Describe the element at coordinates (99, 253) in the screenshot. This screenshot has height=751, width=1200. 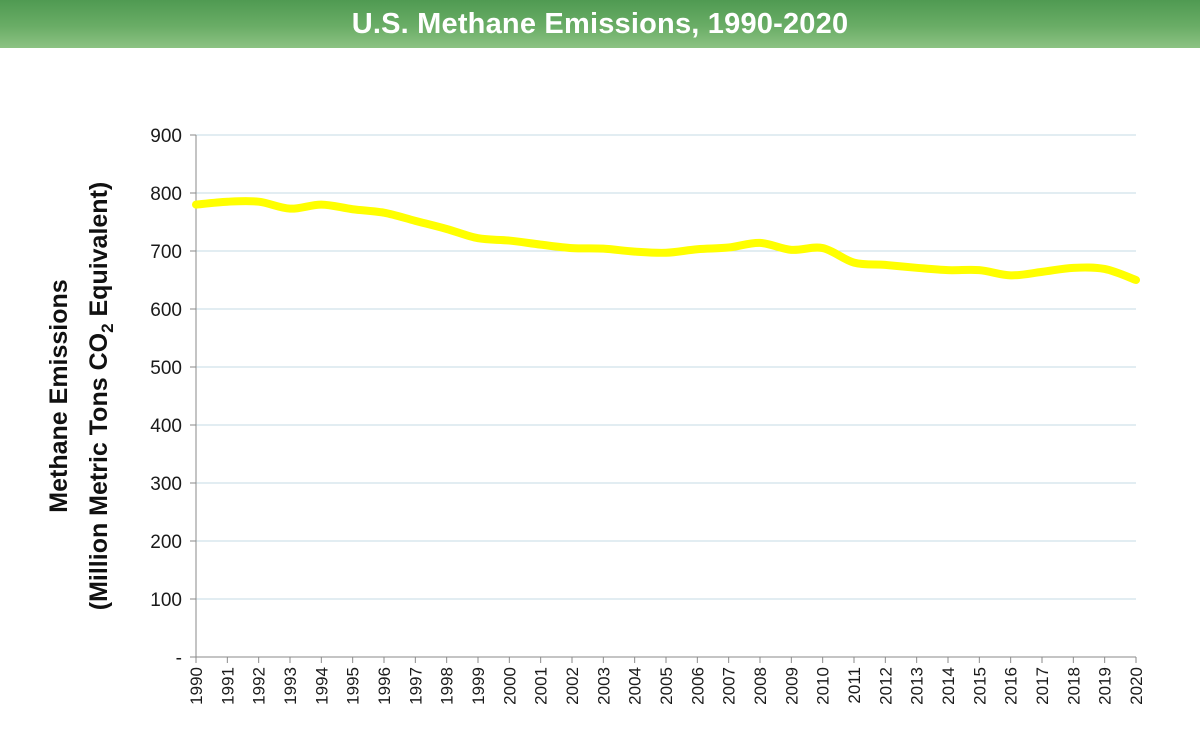
I see `y-axis-label-suffix: Equivalent)` at that location.